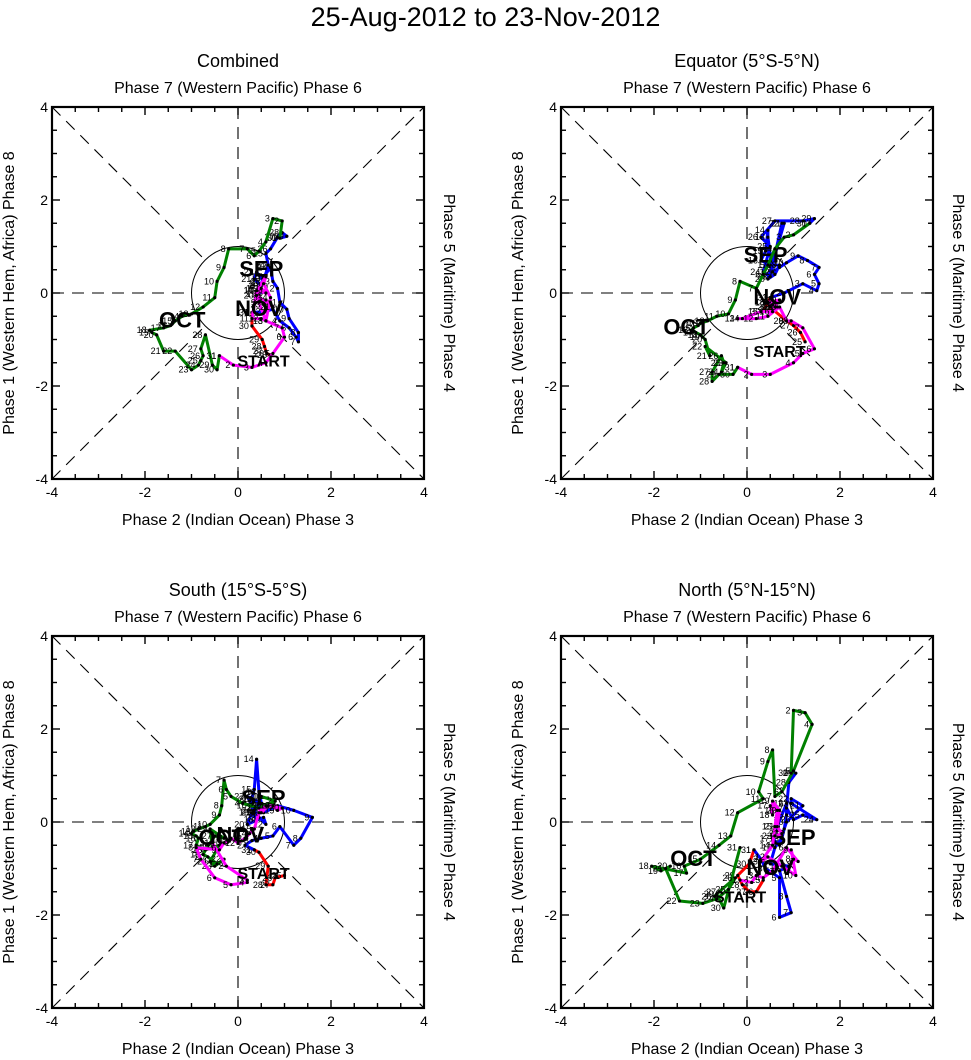 Image resolution: width=971 pixels, height=1060 pixels. Describe the element at coordinates (747, 492) in the screenshot. I see `x-tick-label: 0` at that location.